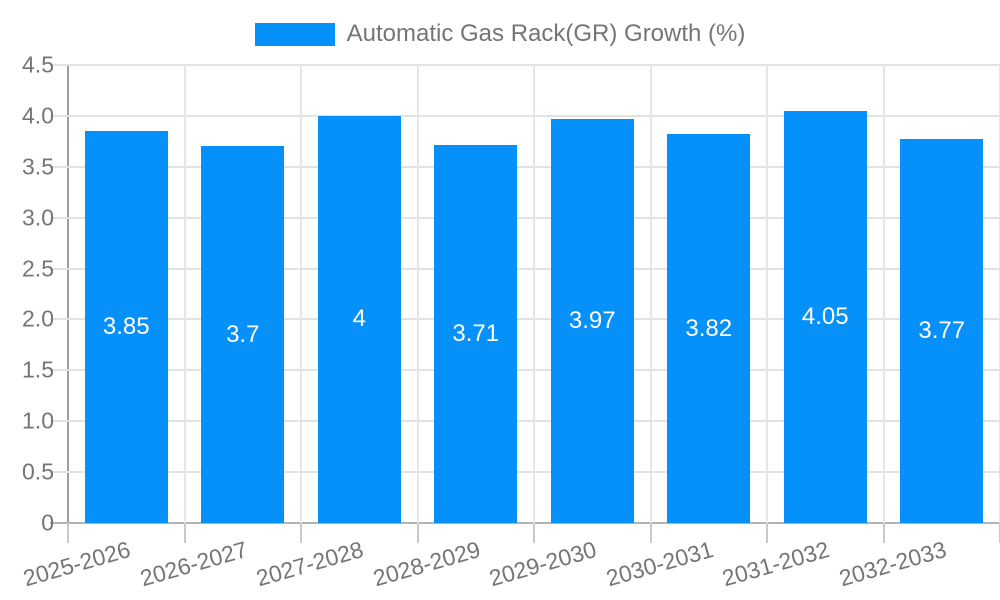  Describe the element at coordinates (38, 64) in the screenshot. I see `y-axis-tick-label: 4.5` at that location.